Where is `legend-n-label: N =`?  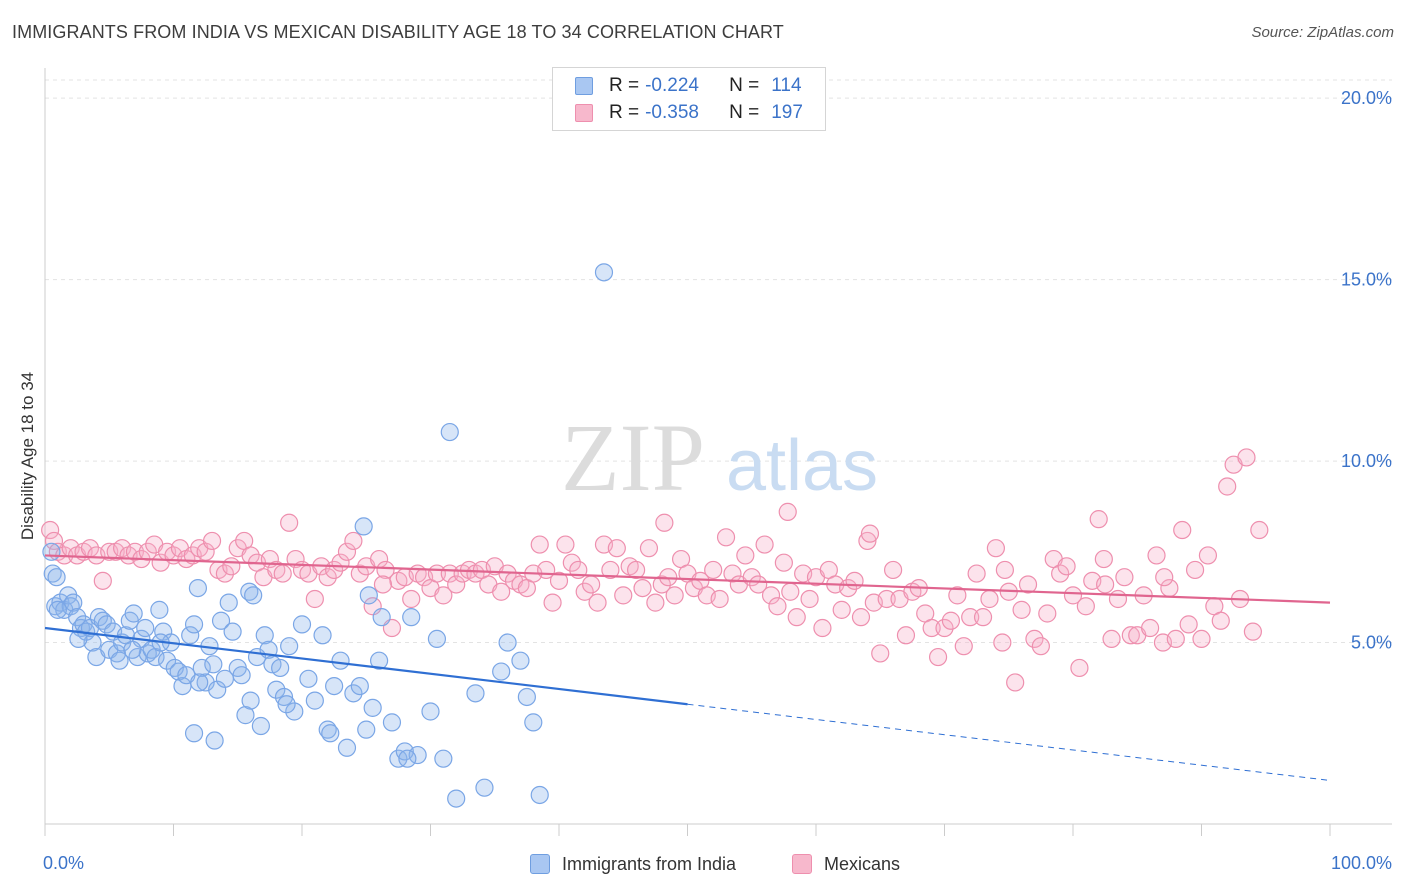 legend-n-label: N = is located at coordinates (744, 112).